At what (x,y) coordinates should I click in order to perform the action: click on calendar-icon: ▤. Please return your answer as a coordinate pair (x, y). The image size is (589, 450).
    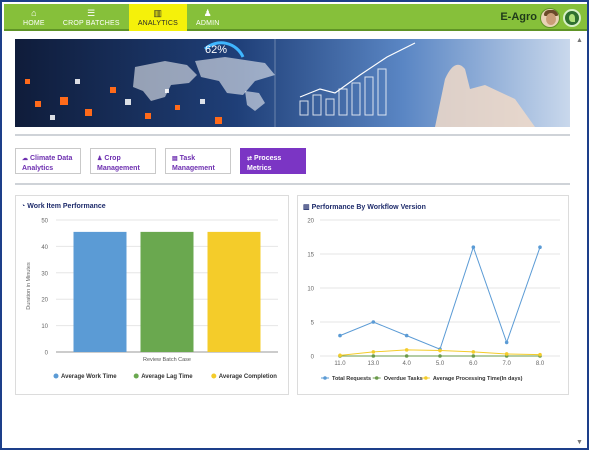
    Looking at the image, I should click on (175, 159).